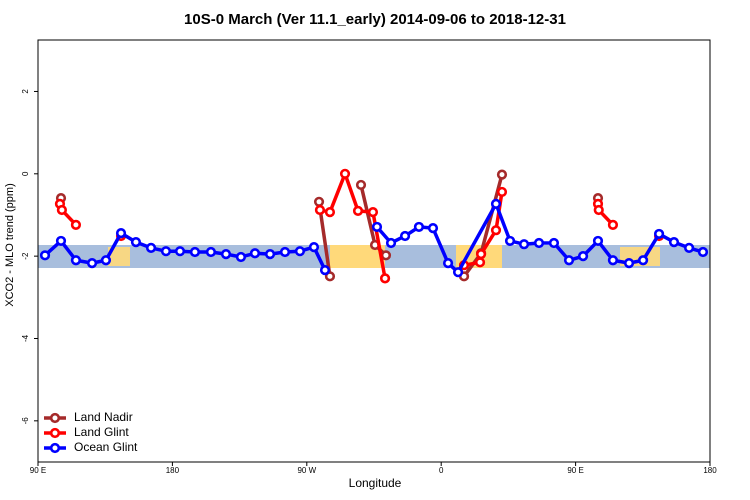 This screenshot has width=750, height=500. I want to click on y-tick-label: 2, so click(25, 91).